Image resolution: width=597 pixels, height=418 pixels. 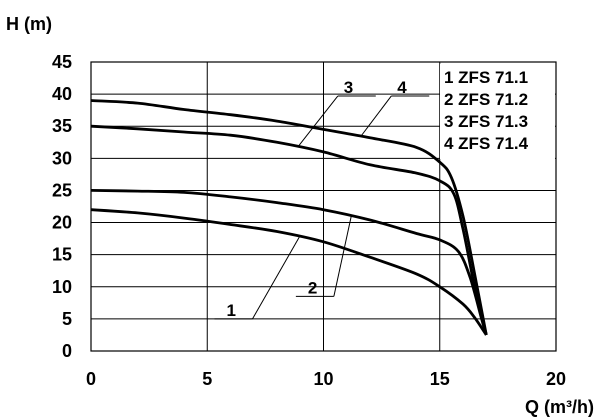 What do you see at coordinates (559, 407) in the screenshot?
I see `x-axis-label: Q (m³/h)` at bounding box center [559, 407].